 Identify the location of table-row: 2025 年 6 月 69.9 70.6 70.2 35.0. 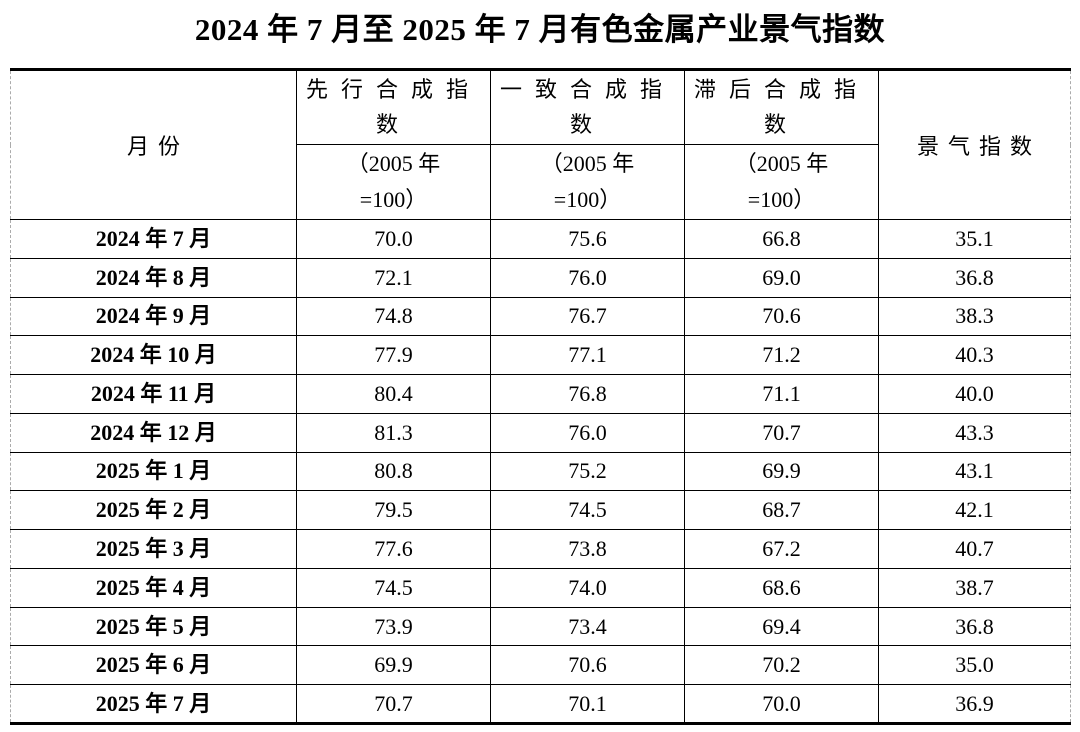
(540, 665).